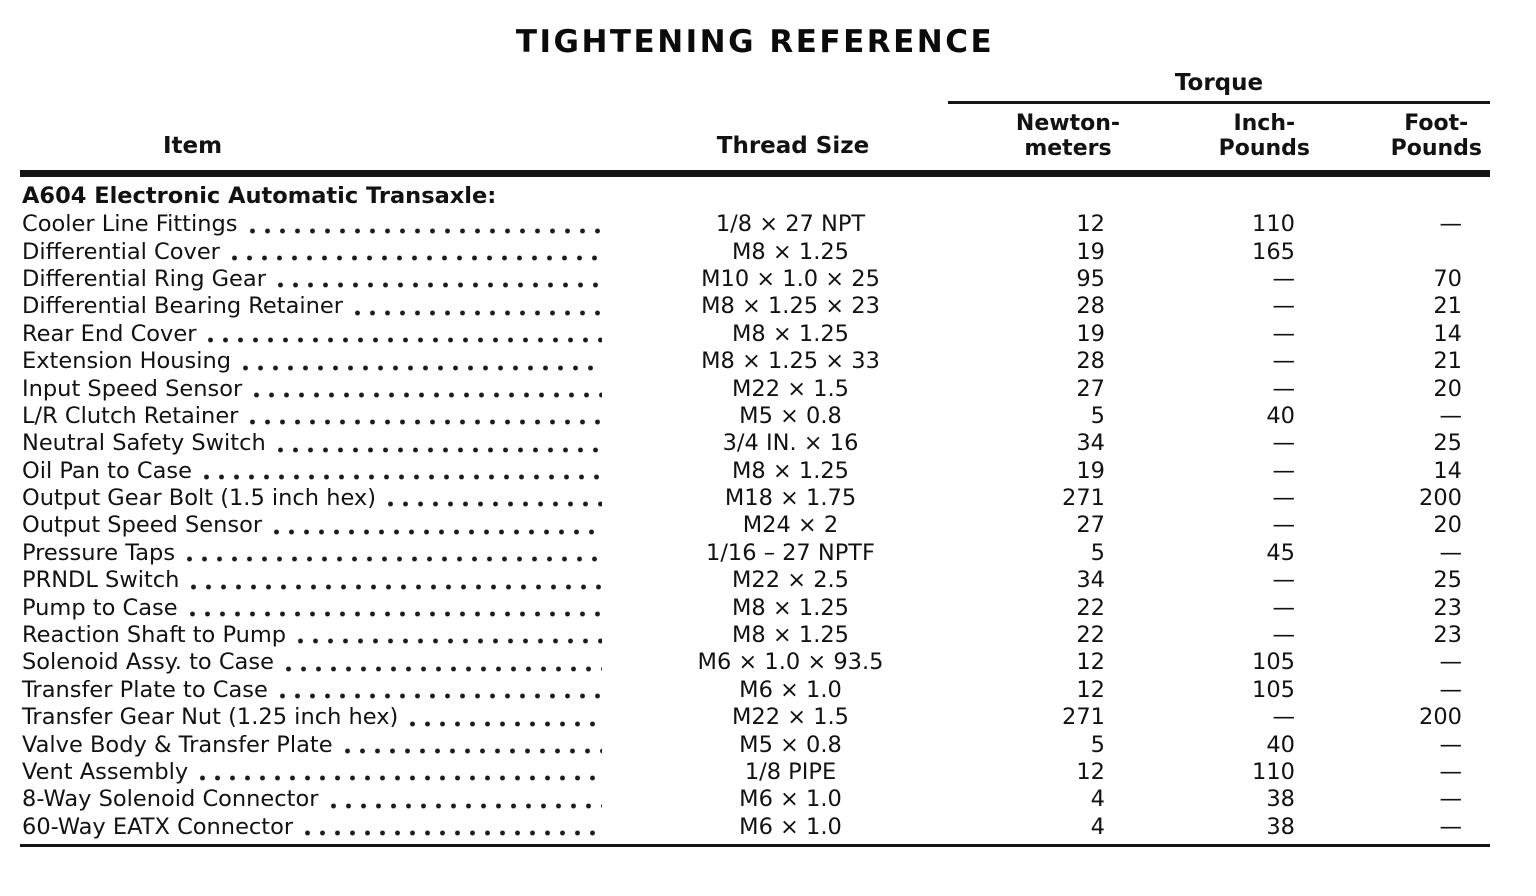 The width and height of the screenshot is (1536, 896). I want to click on item-cell: L/R Clutch Retainer, so click(319, 416).